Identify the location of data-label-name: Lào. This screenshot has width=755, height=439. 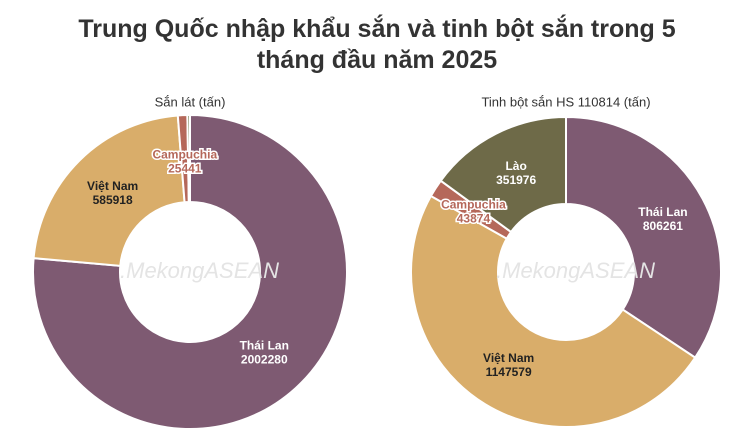
(515, 166).